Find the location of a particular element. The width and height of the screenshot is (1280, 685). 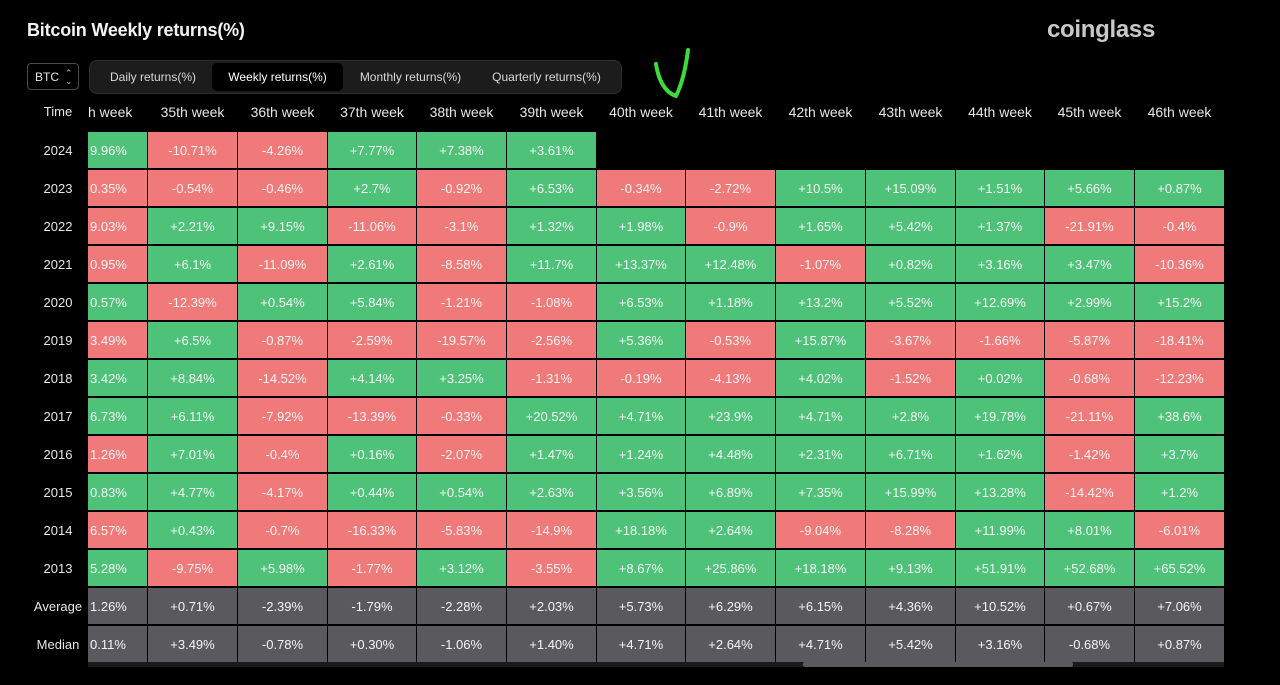

return-cell: -0.68% is located at coordinates (1089, 378).